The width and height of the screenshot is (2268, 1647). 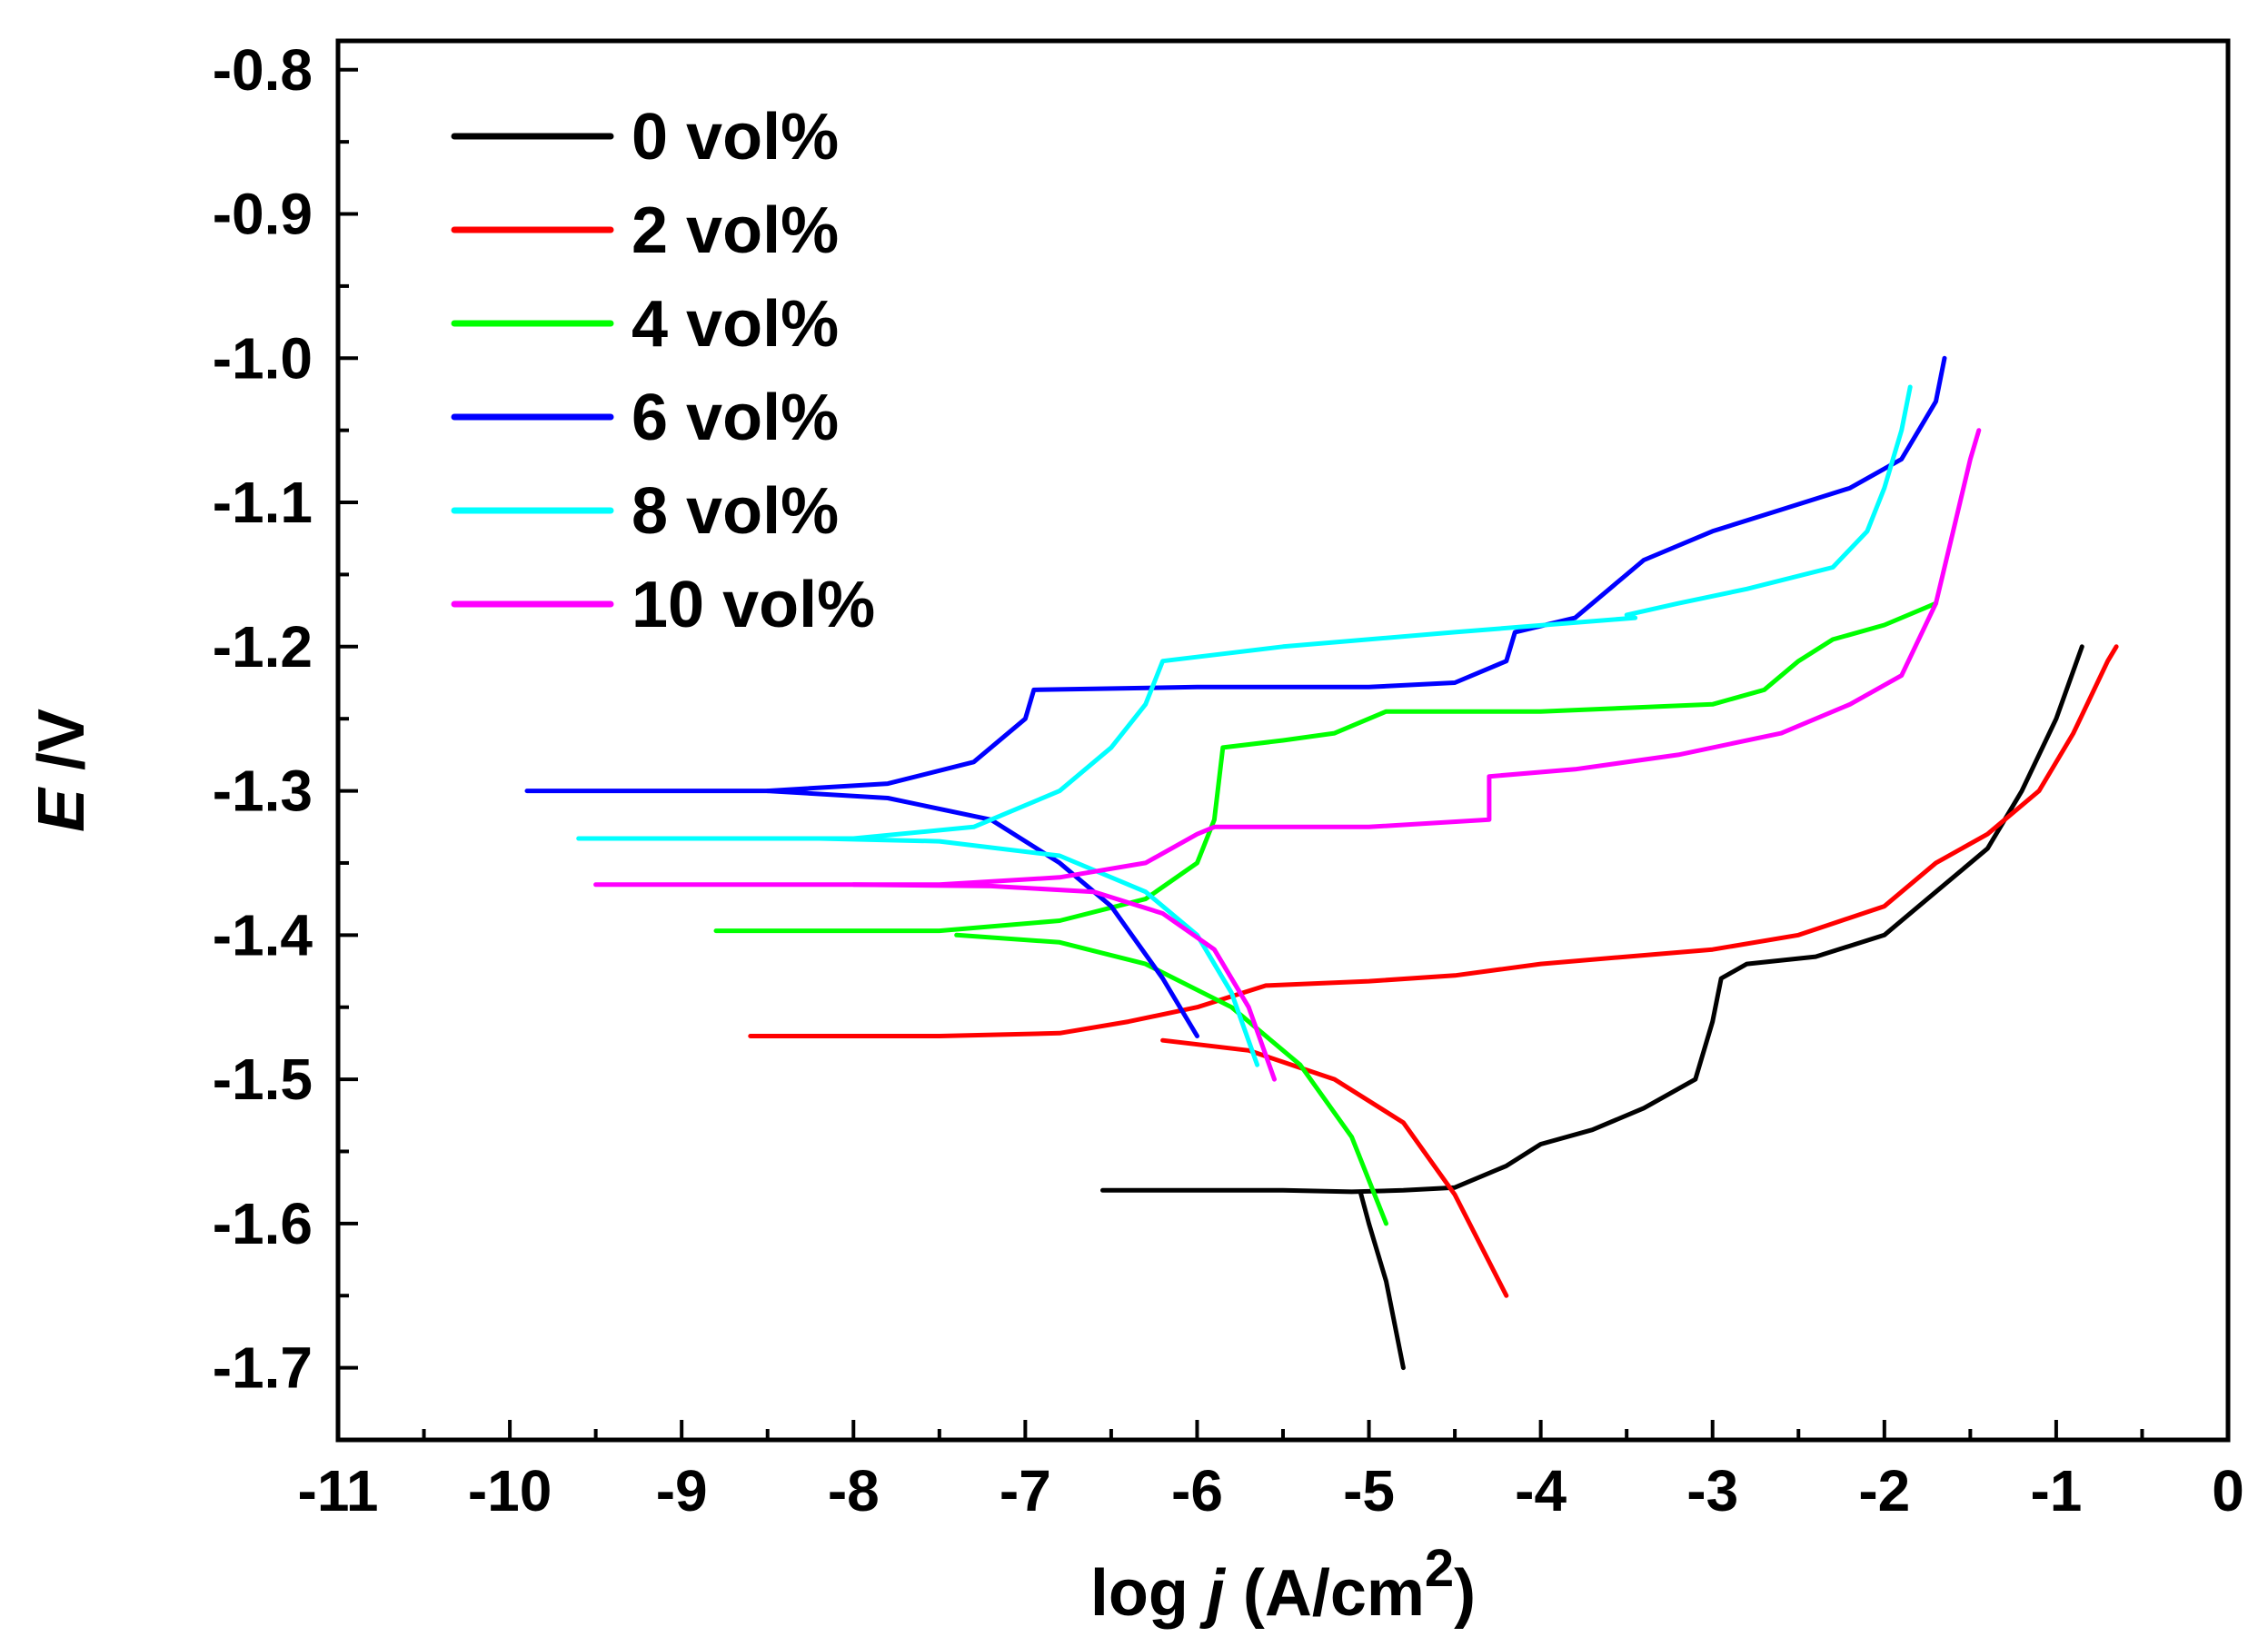 I want to click on series-1-anodic-line, so click(x=1433, y=841).